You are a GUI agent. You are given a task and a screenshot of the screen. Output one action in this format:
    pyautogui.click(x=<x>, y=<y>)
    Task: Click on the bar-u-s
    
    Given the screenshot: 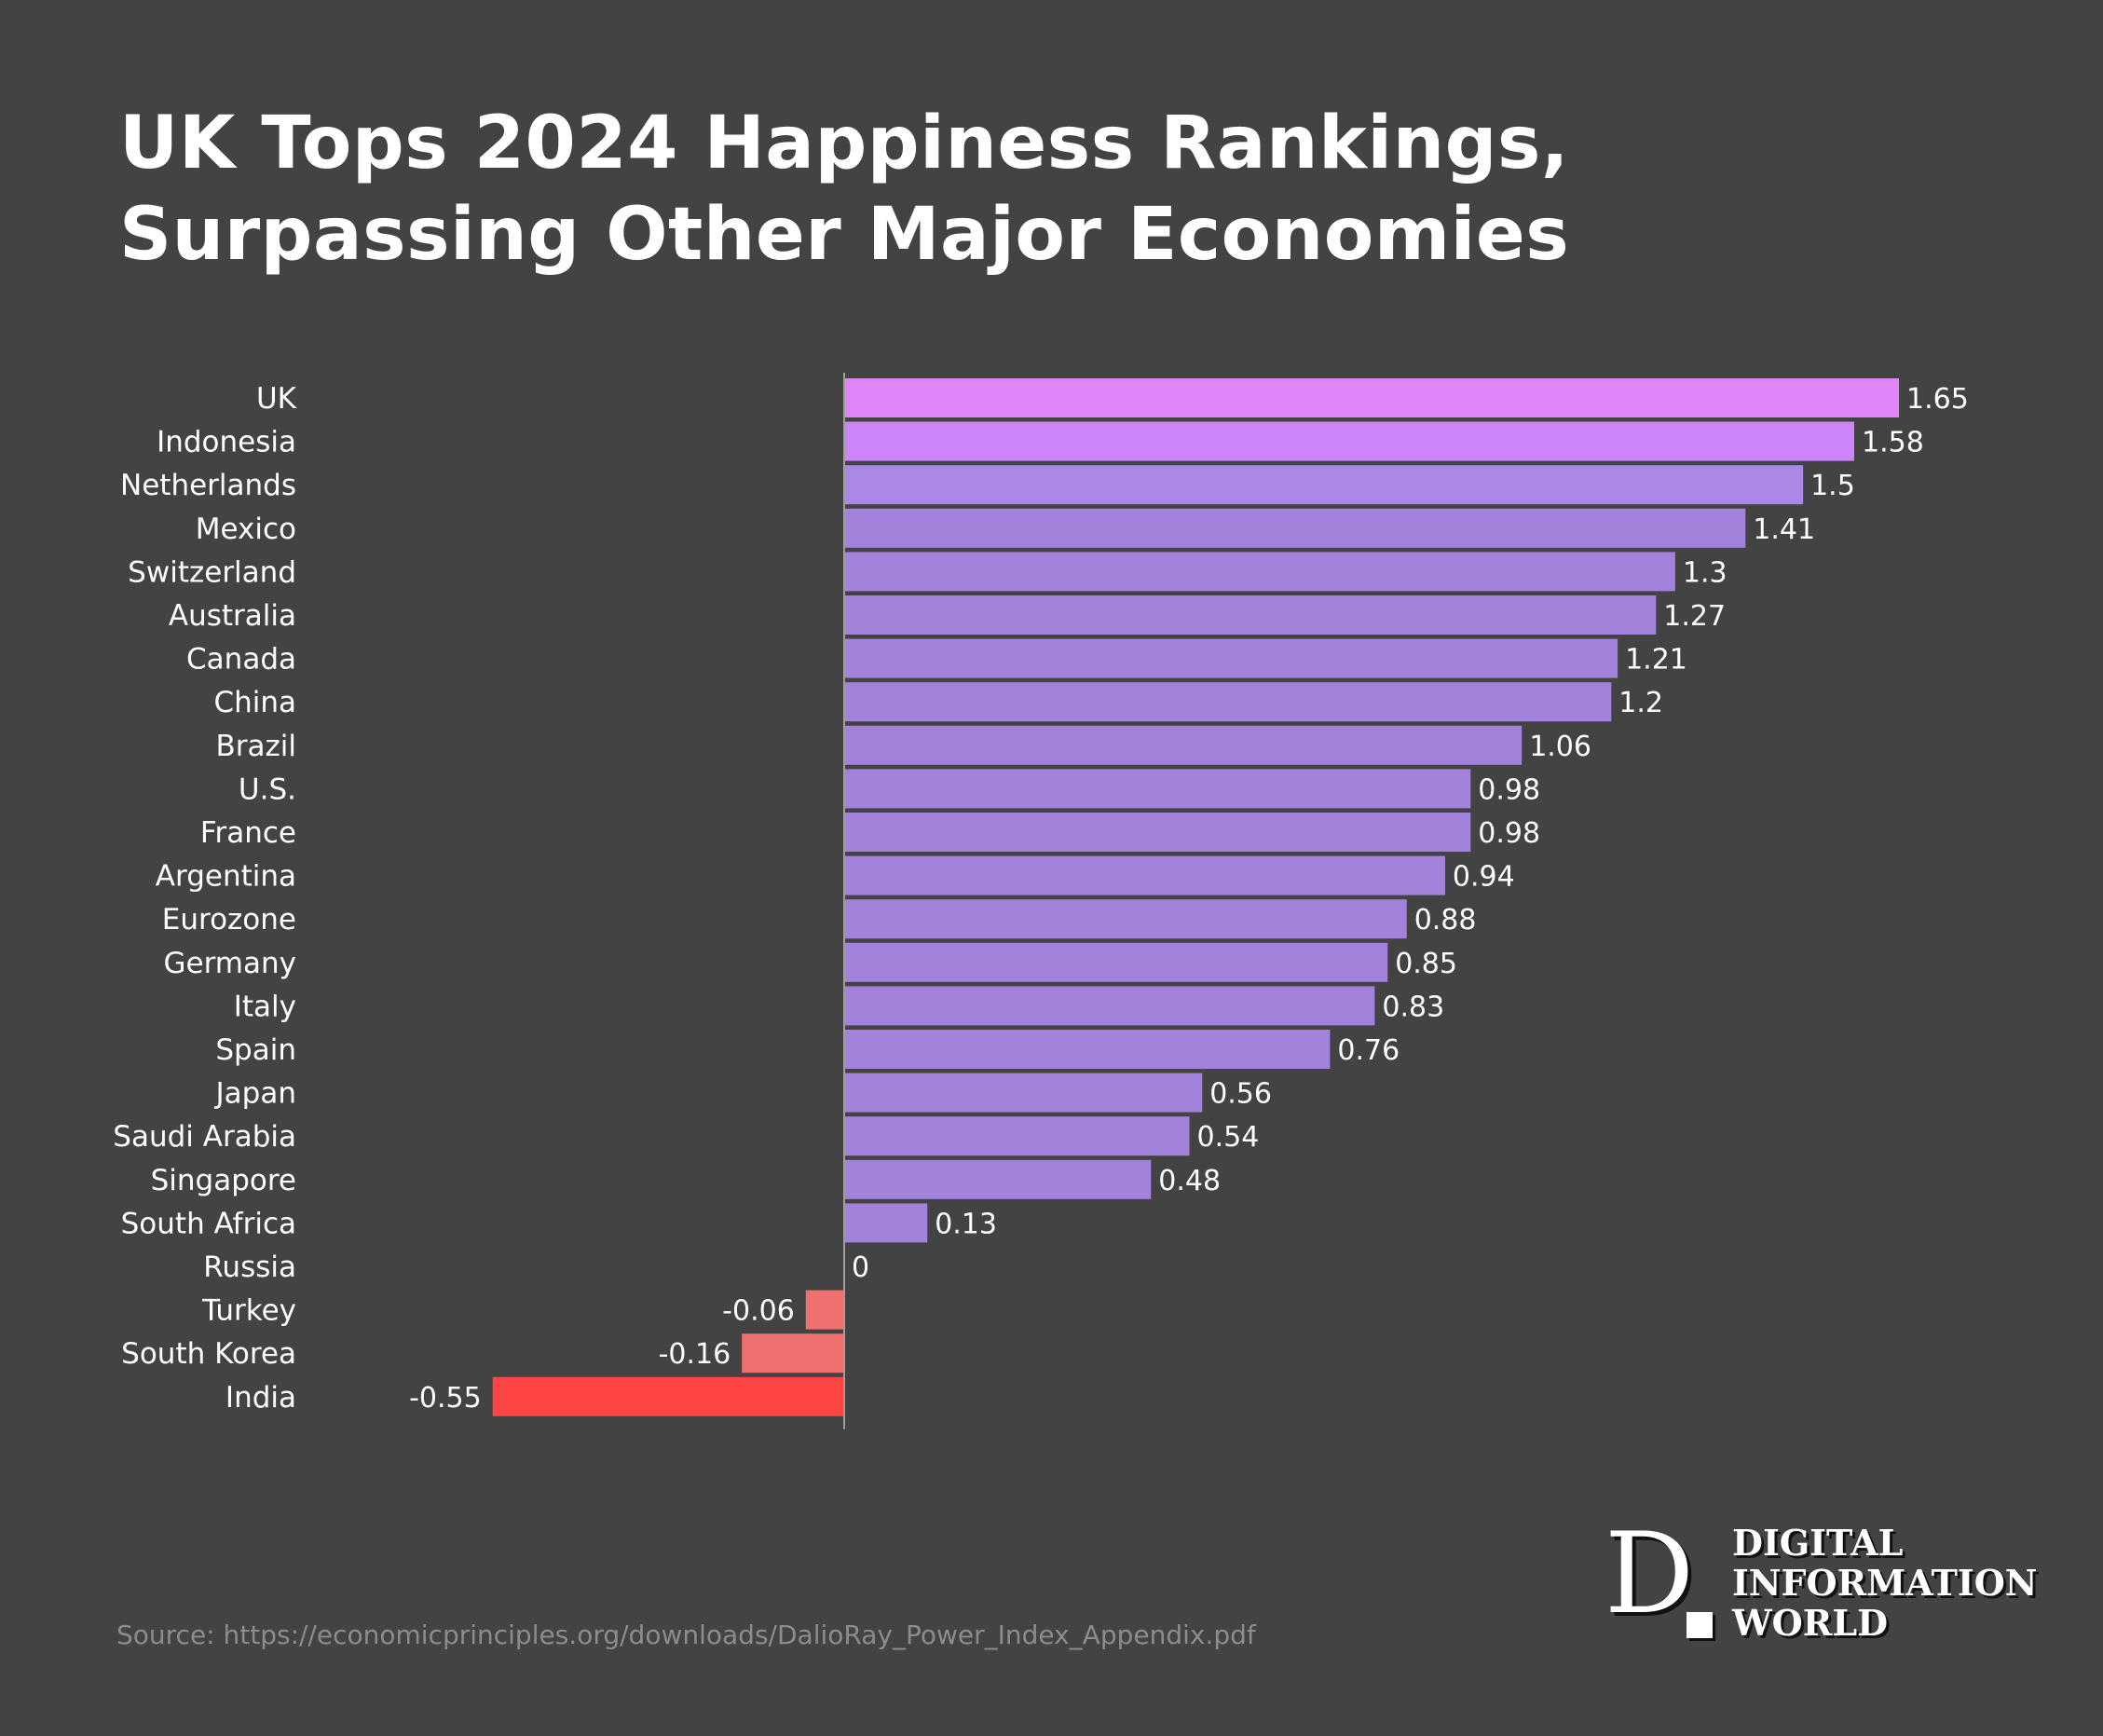 What is the action you would take?
    pyautogui.click(x=1157, y=789)
    